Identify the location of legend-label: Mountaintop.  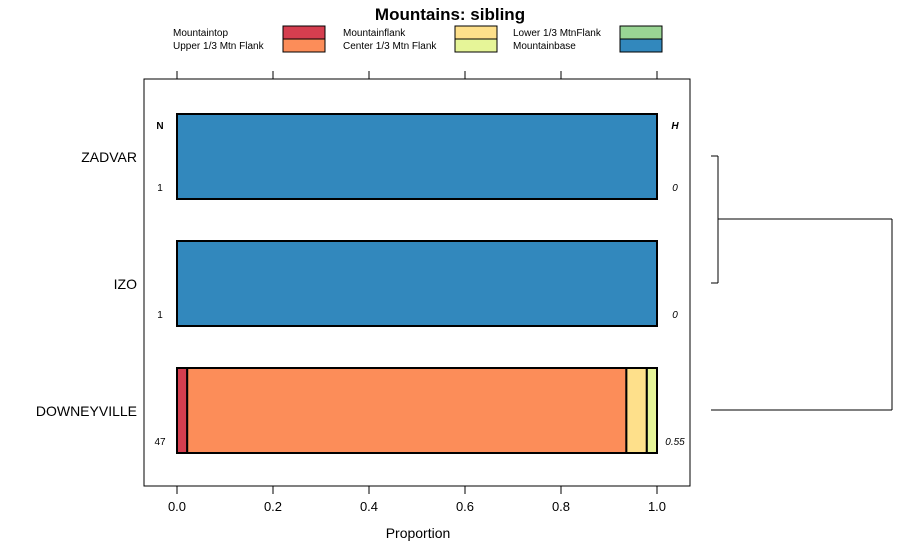
(200, 33).